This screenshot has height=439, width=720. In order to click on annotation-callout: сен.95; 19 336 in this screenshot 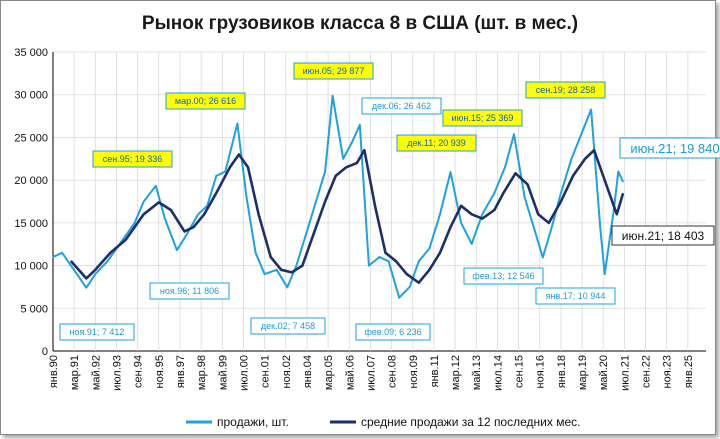, I will do `click(132, 159)`.